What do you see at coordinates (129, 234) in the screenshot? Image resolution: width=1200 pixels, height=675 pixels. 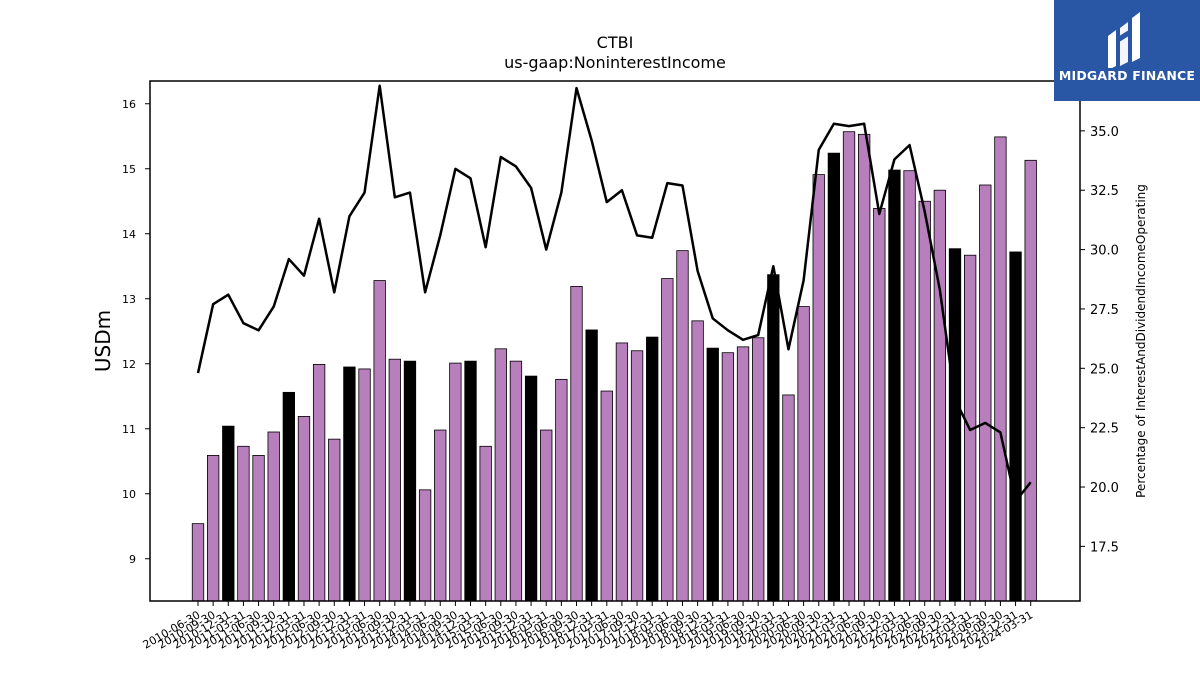 I see `y-tick-label: 14` at bounding box center [129, 234].